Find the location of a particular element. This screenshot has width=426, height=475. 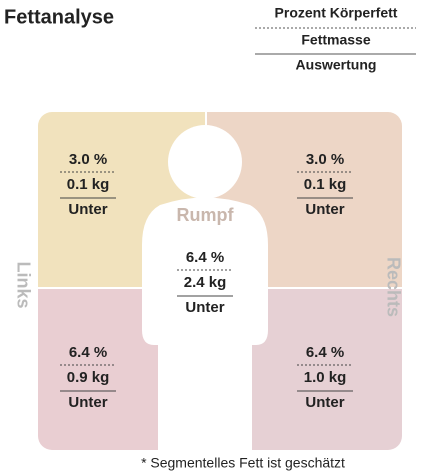

side-label: Links is located at coordinates (23, 284).